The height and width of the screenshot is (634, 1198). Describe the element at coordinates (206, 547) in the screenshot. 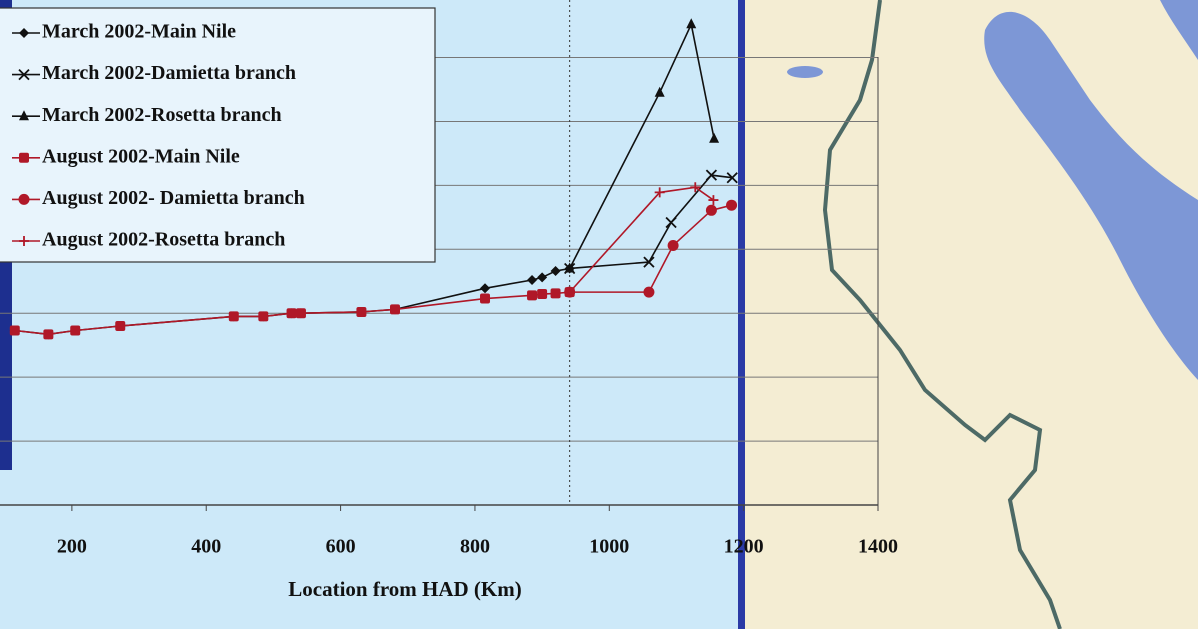

I see `x-tick-label: 400` at that location.